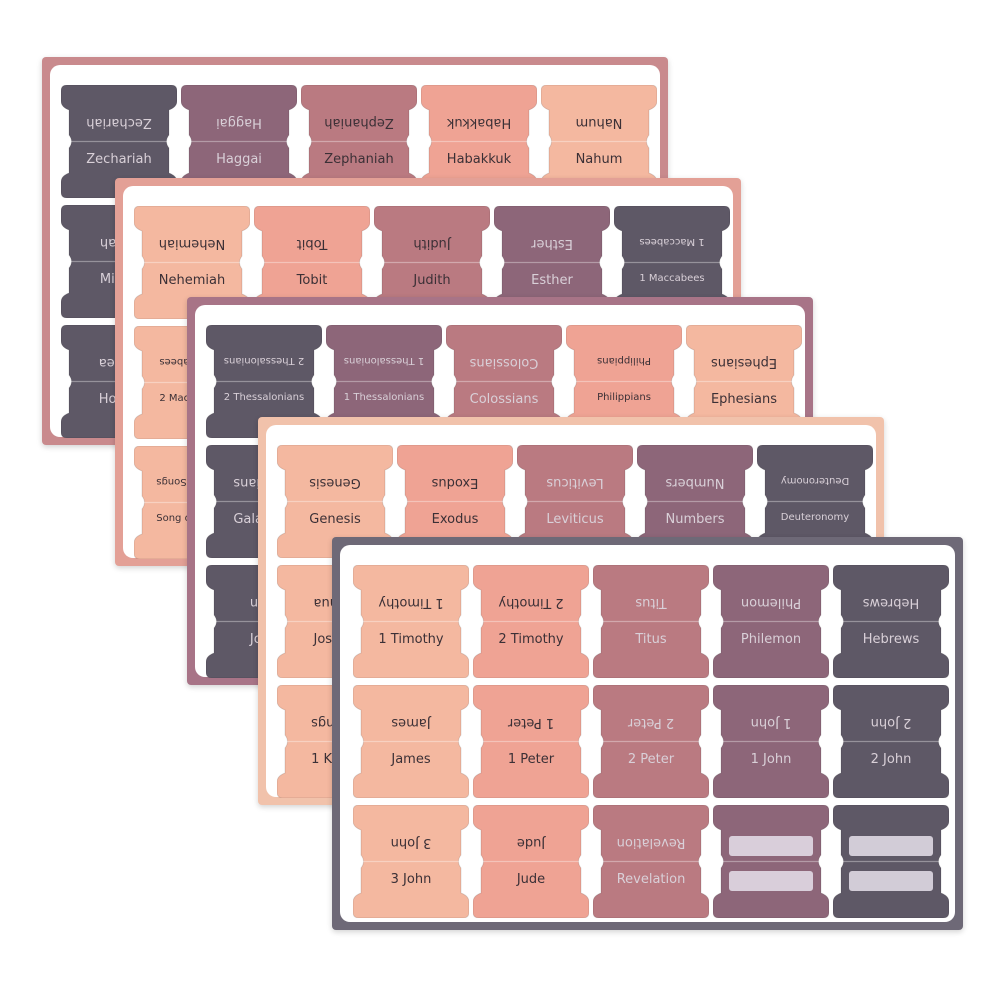  What do you see at coordinates (599, 122) in the screenshot?
I see `tab-label-mirrored: Nahum` at bounding box center [599, 122].